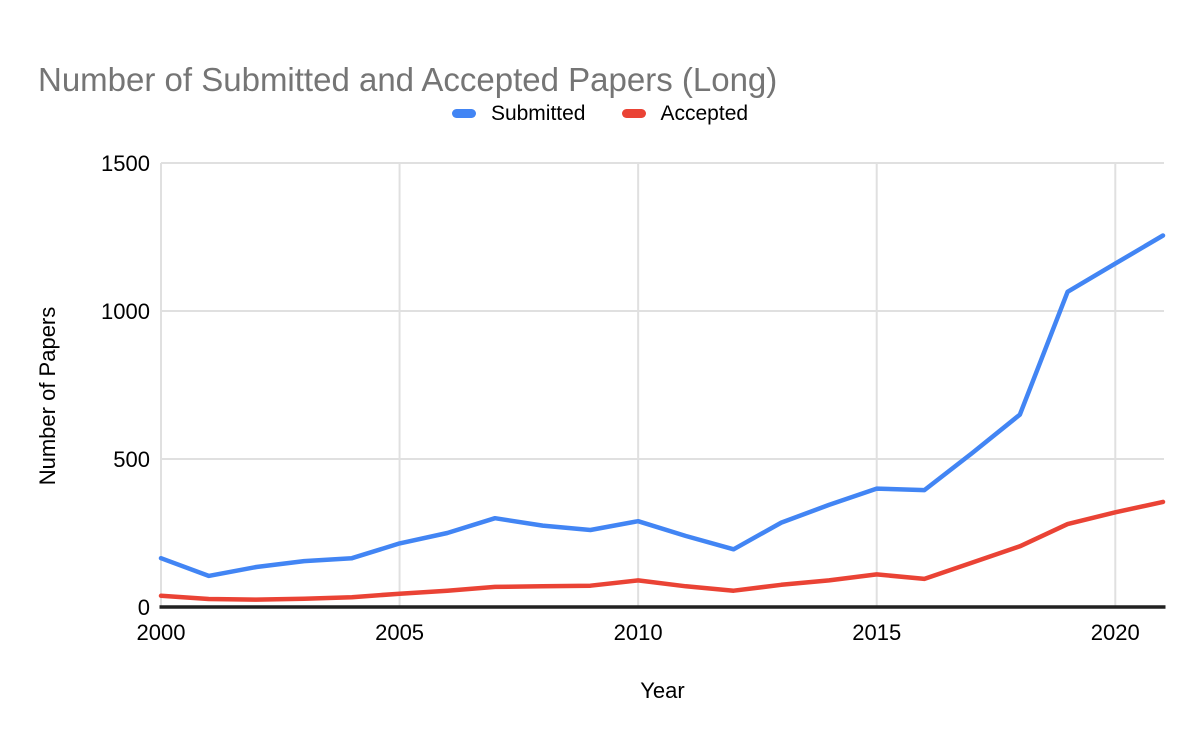  What do you see at coordinates (463, 113) in the screenshot?
I see `legend-swatch-submitted-icon` at bounding box center [463, 113].